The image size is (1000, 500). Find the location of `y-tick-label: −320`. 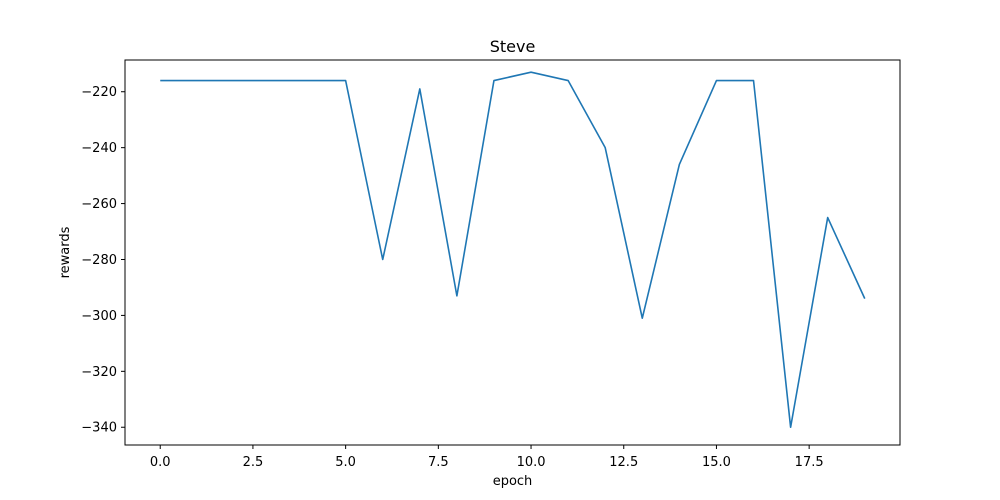

y-tick-label: −320 is located at coordinates (99, 372).